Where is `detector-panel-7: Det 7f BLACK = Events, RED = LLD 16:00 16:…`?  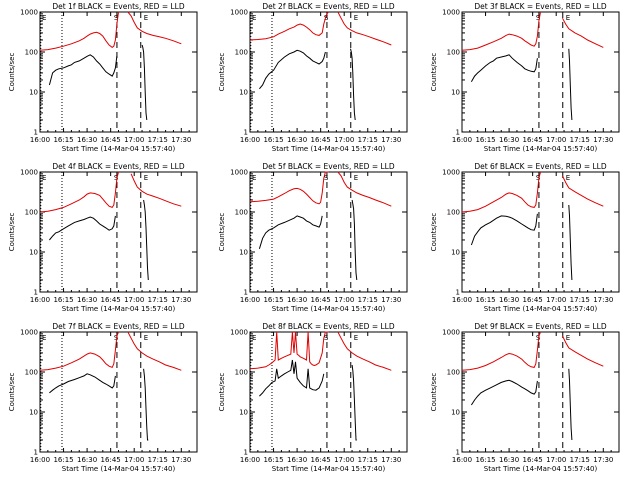
detector-panel-7: Det 7f BLACK = Events, RED = LLD 16:00 16:… is located at coordinates (103, 397).